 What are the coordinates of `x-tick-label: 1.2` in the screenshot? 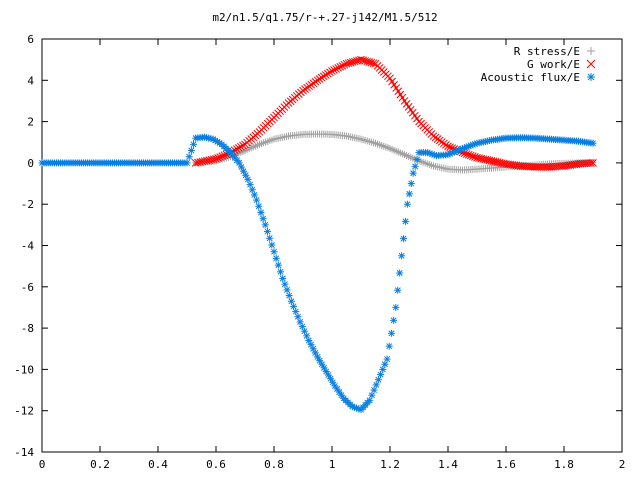 It's located at (390, 464).